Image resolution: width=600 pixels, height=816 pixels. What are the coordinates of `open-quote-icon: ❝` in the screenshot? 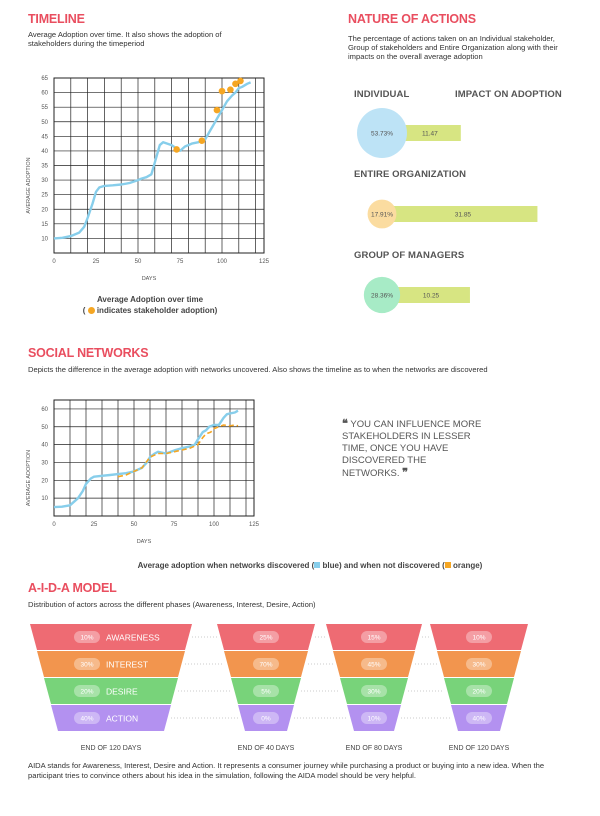 It's located at (345, 424).